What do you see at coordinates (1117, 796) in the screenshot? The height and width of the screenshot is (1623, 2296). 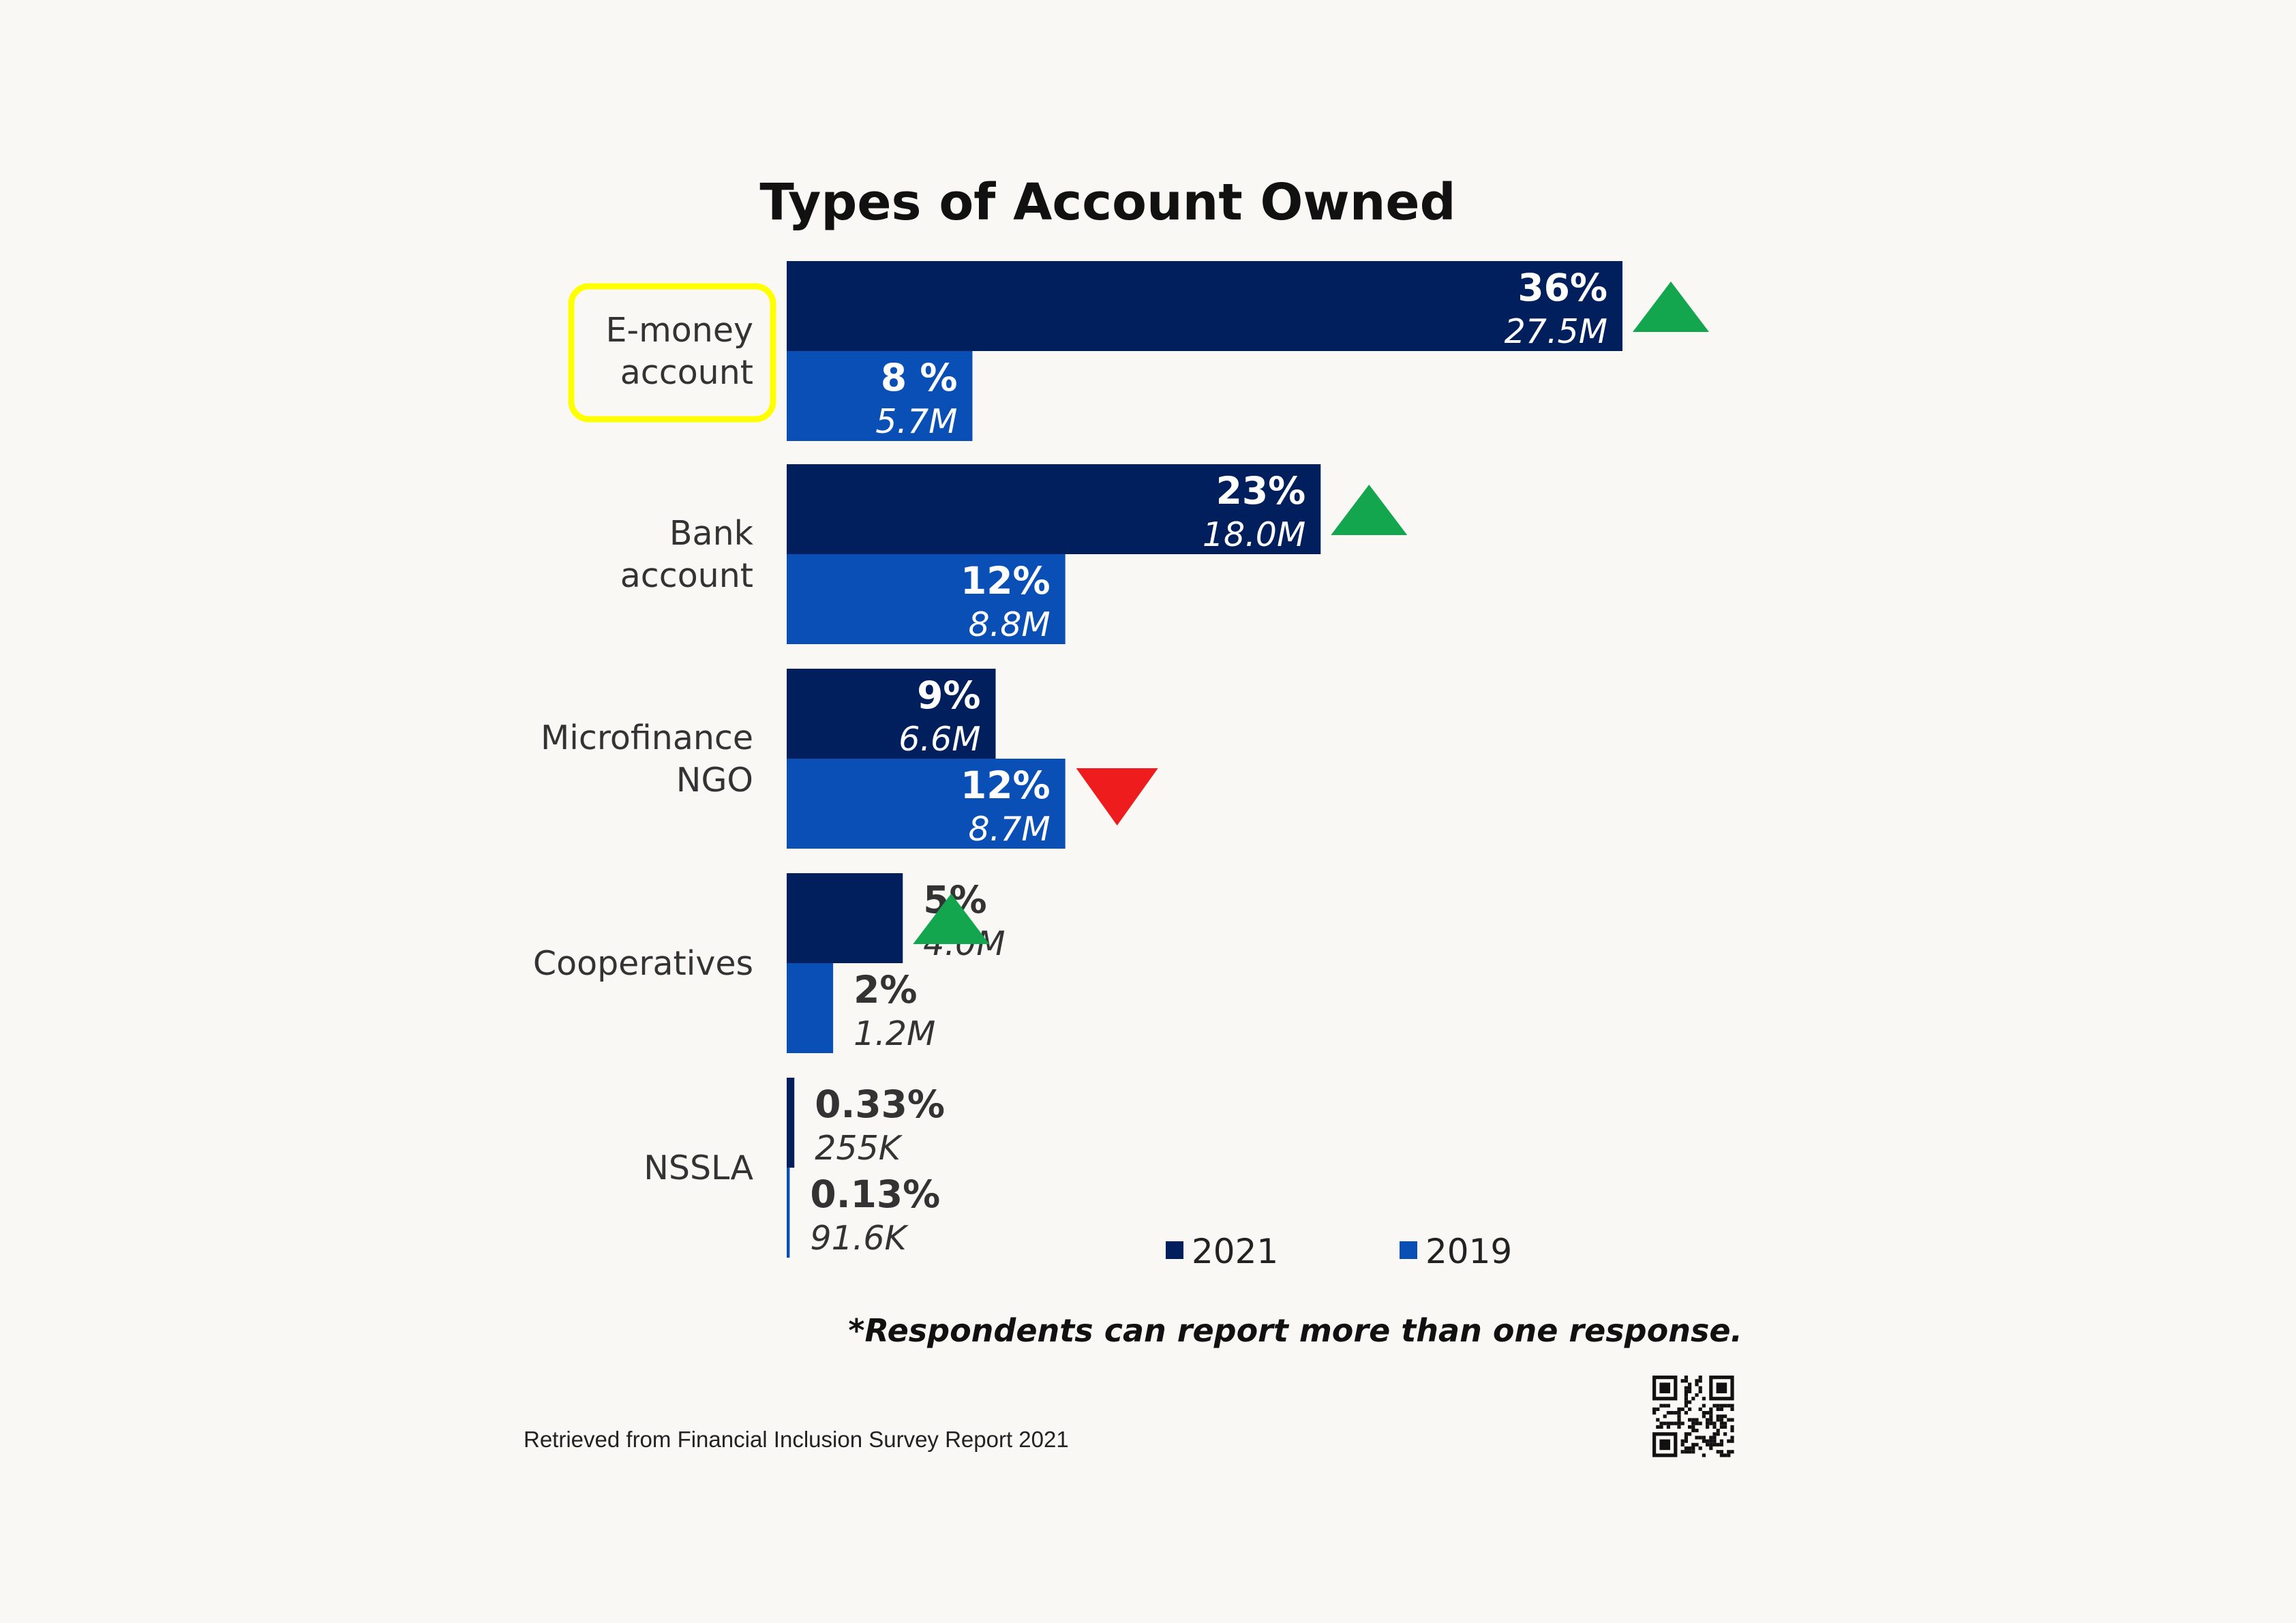 I see `trend-down-icon` at bounding box center [1117, 796].